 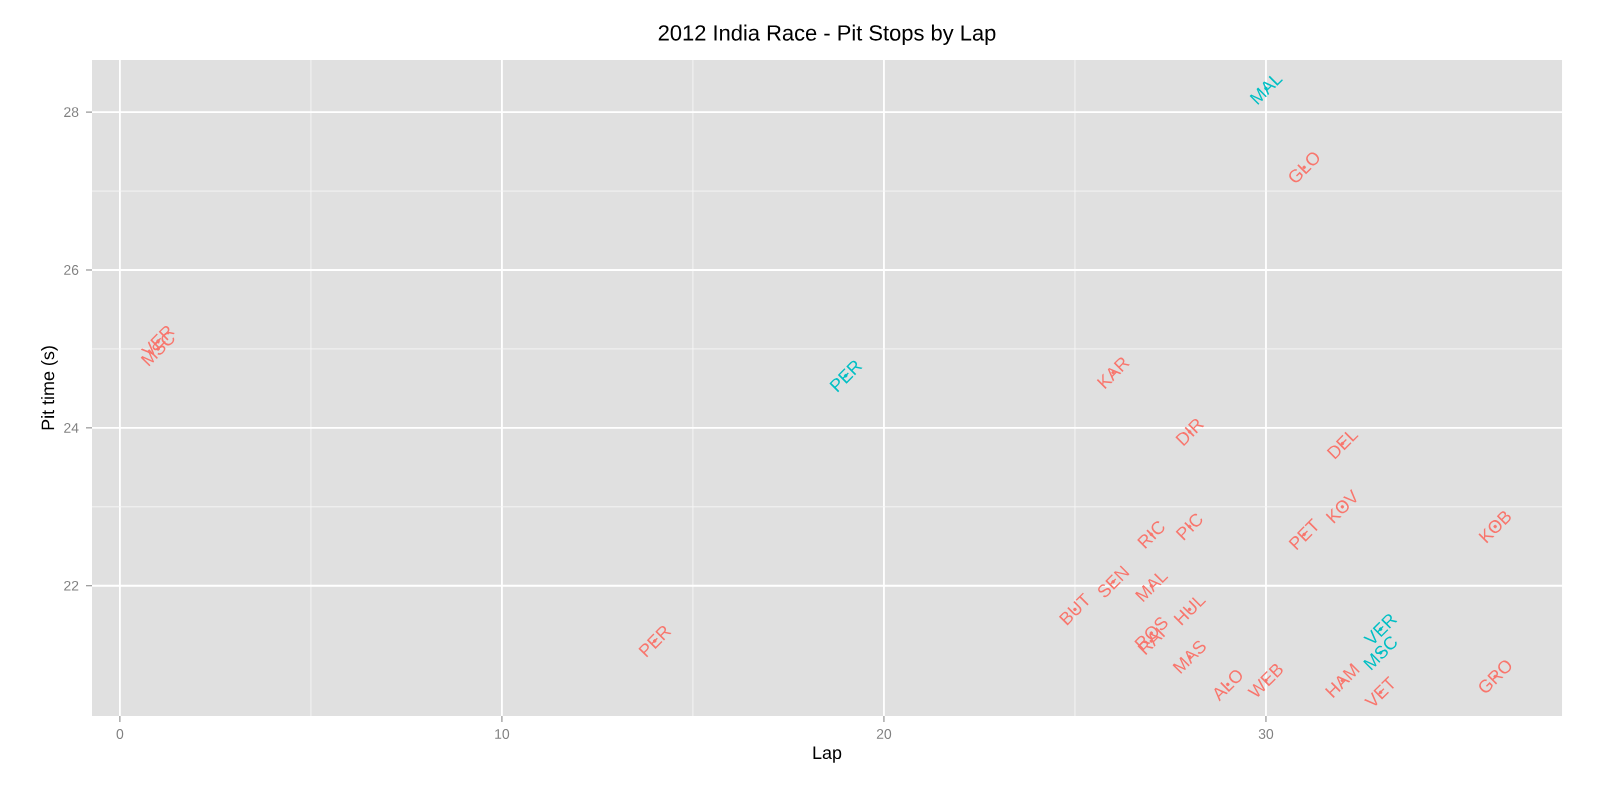 I want to click on data-label: PIC, so click(x=1189, y=527).